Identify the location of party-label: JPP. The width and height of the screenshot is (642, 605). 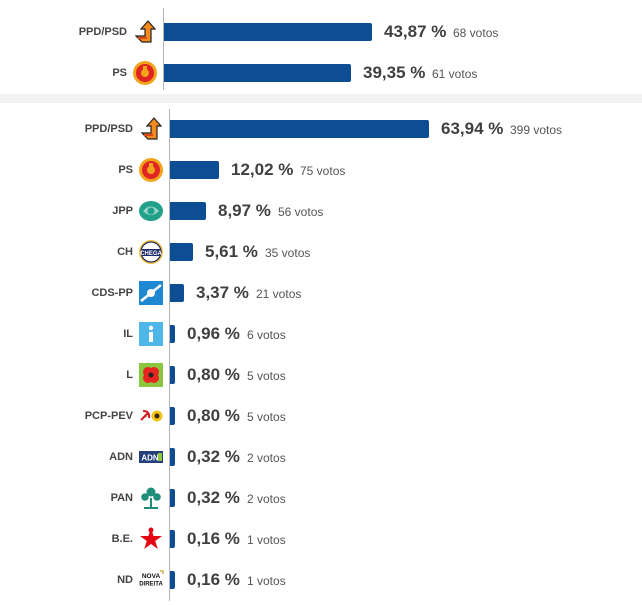
(122, 211).